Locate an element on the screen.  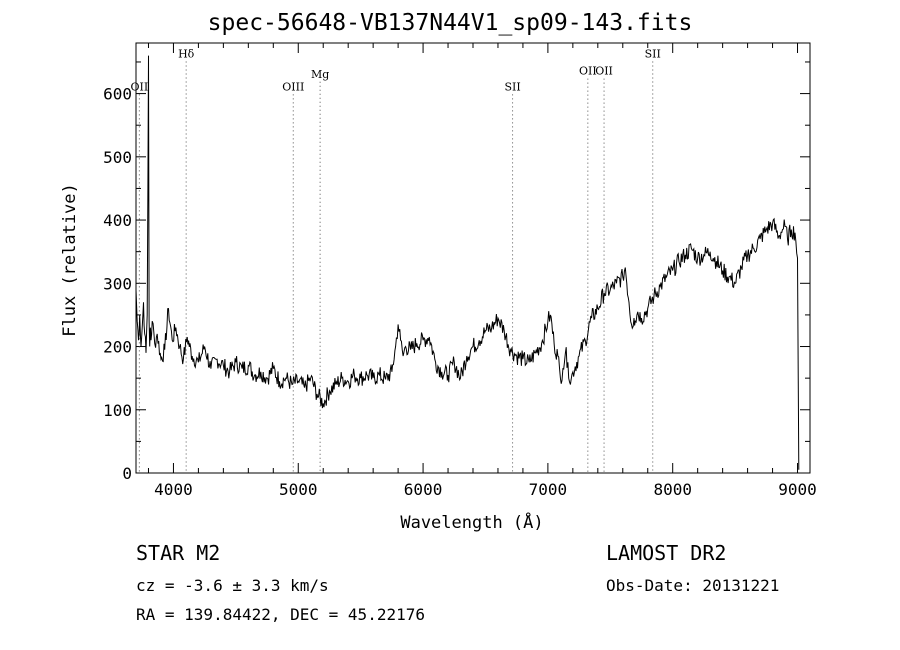
spectral-line-label: Hδ is located at coordinates (186, 54).